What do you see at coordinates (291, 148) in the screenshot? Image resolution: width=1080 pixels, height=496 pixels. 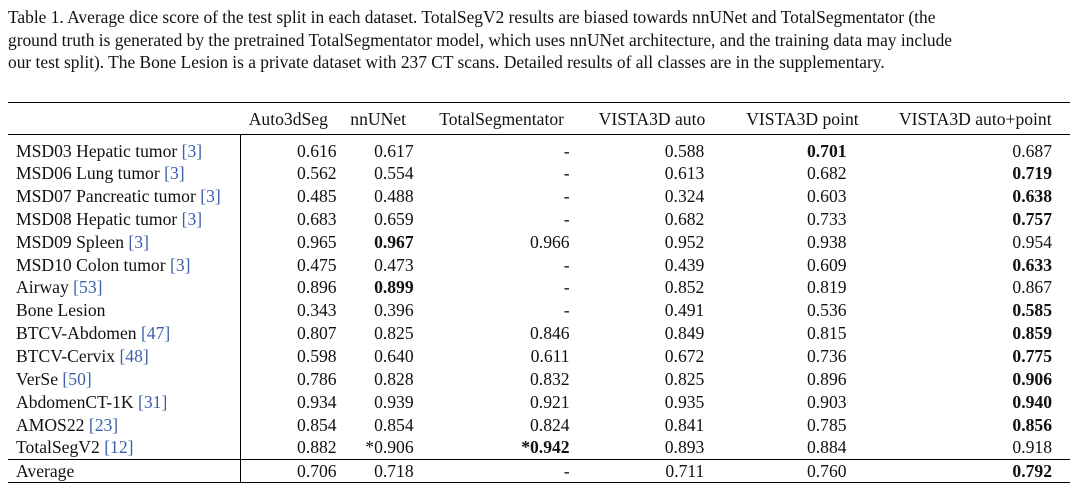 I see `score-cell: 0.616` at bounding box center [291, 148].